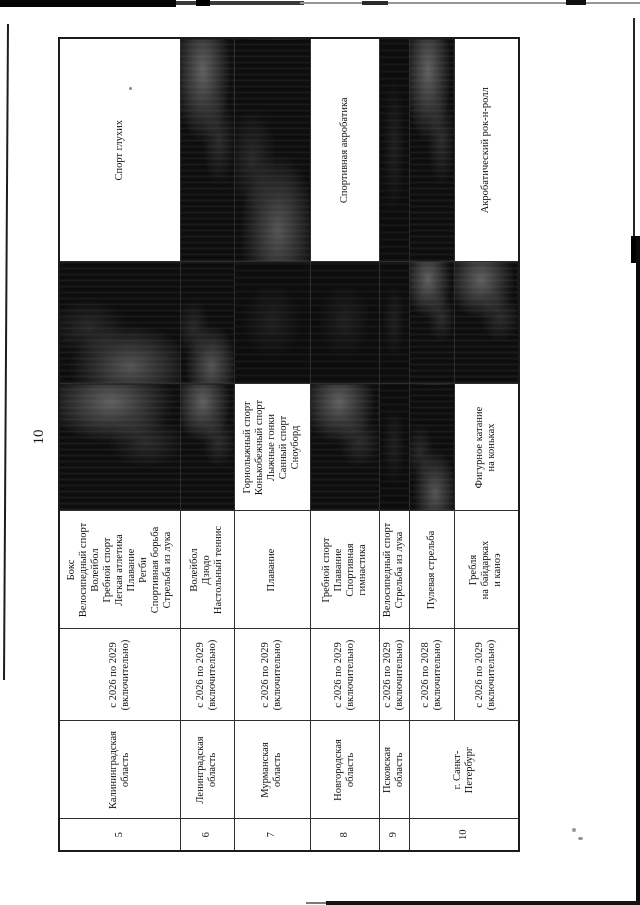  Describe the element at coordinates (394, 570) in the screenshot. I see `sports-cell-summer: Велосипедный спорт Стрельба из лука` at that location.